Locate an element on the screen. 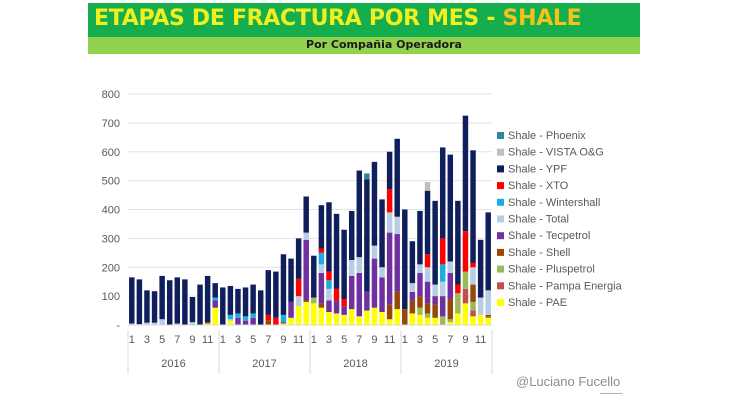 The width and height of the screenshot is (730, 412). chart-title: ETAPAS DE FRACTURA POR MES - SHALE is located at coordinates (338, 18).